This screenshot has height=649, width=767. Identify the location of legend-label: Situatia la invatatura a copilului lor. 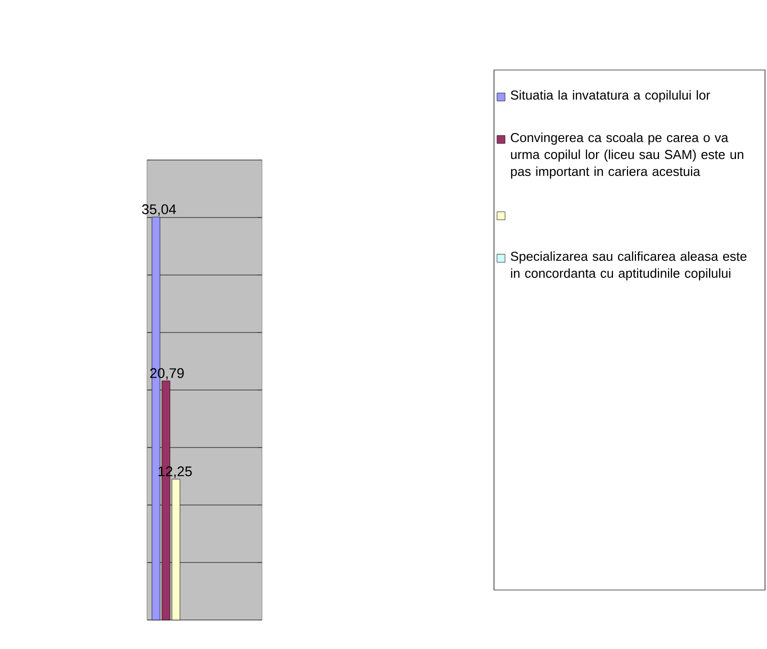
(610, 96).